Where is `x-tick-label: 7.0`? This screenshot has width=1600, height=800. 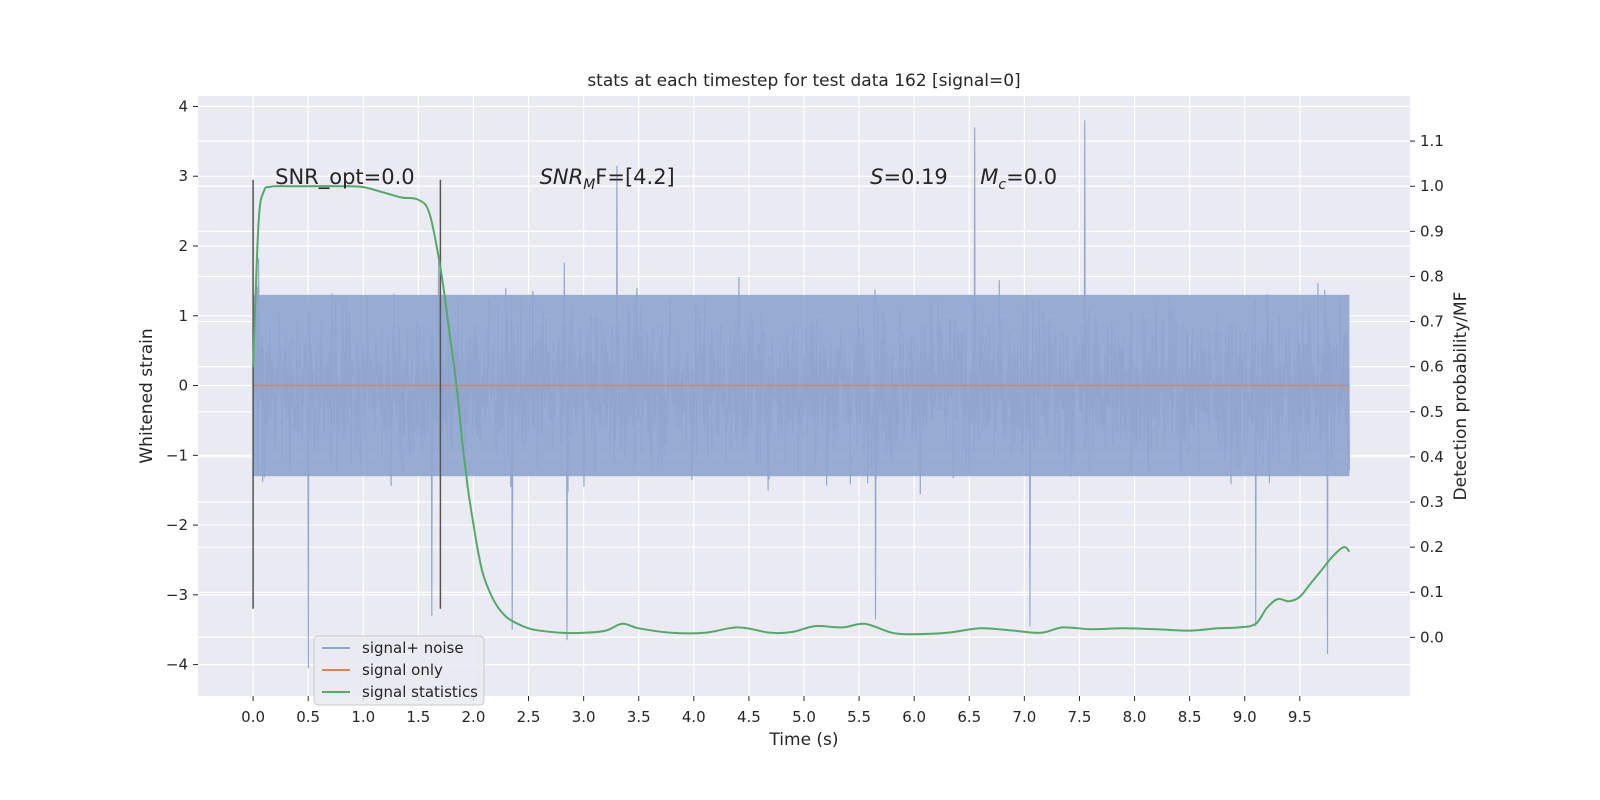 x-tick-label: 7.0 is located at coordinates (1024, 717).